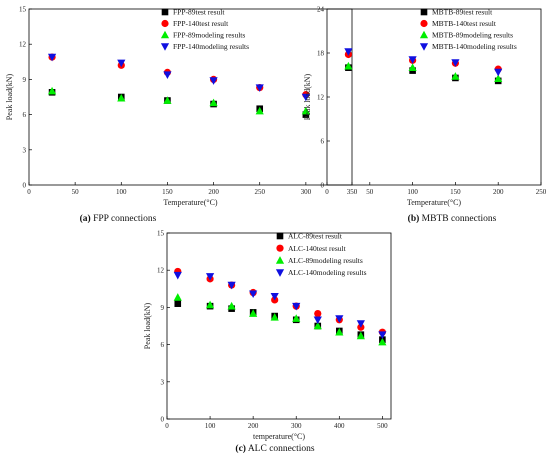 This screenshot has height=454, width=550. I want to click on x-axis-label: temperature(°C), so click(279, 436).